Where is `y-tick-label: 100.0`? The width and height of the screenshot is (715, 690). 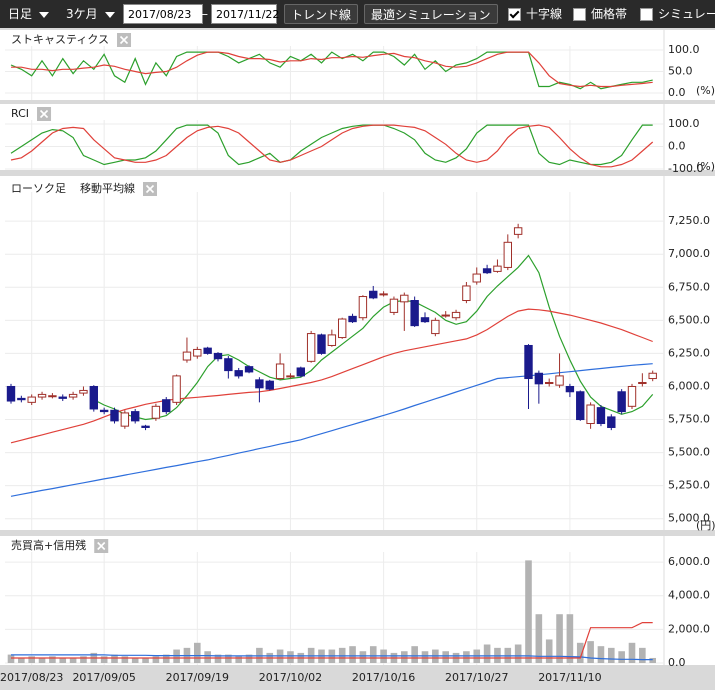 y-tick-label: 100.0 is located at coordinates (684, 49).